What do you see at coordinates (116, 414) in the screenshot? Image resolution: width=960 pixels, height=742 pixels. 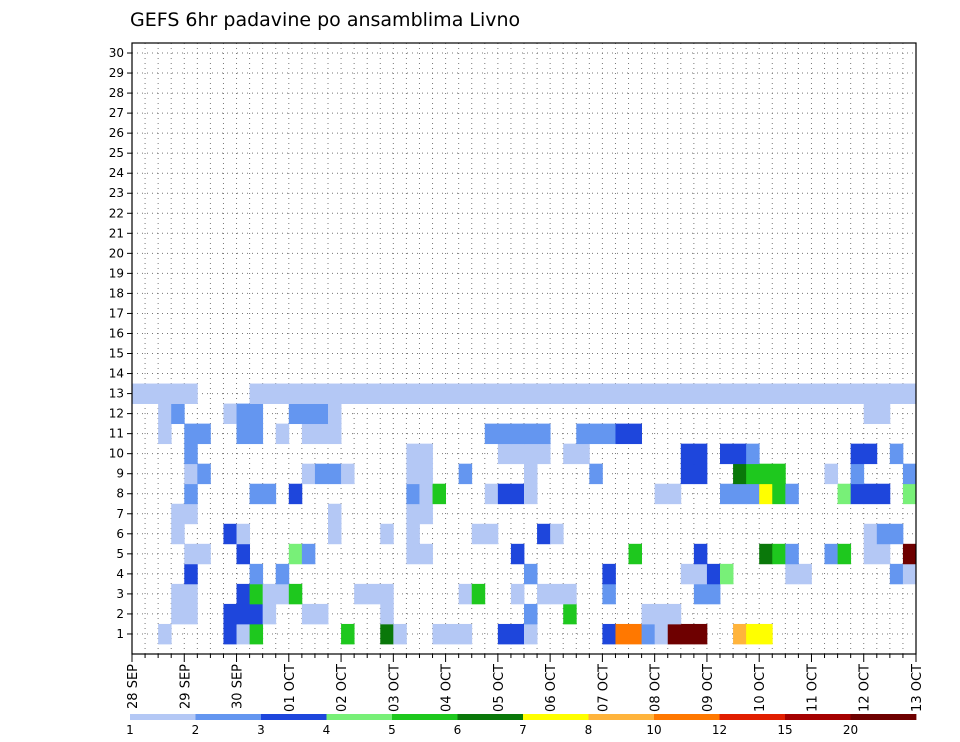 I see `y-tick-label: 12` at bounding box center [116, 414].